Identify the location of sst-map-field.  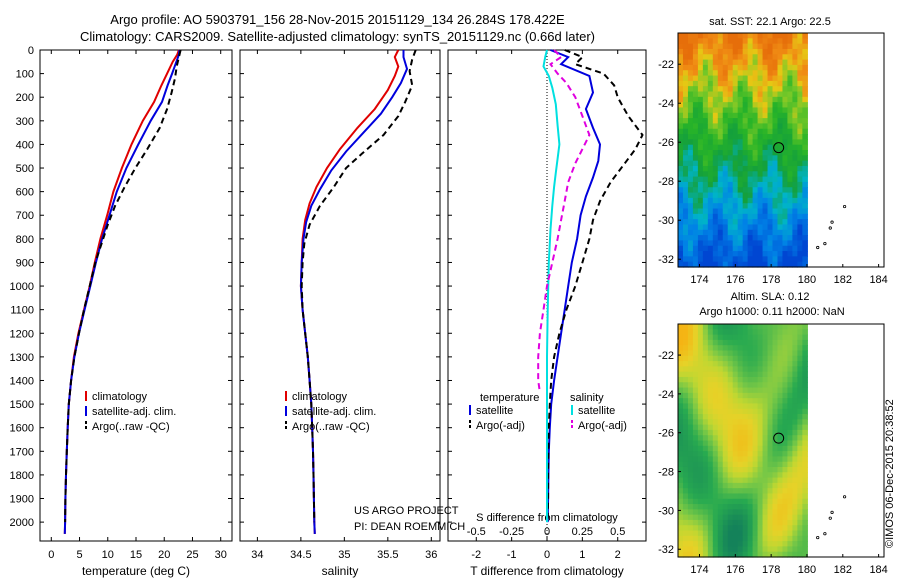
(743, 150).